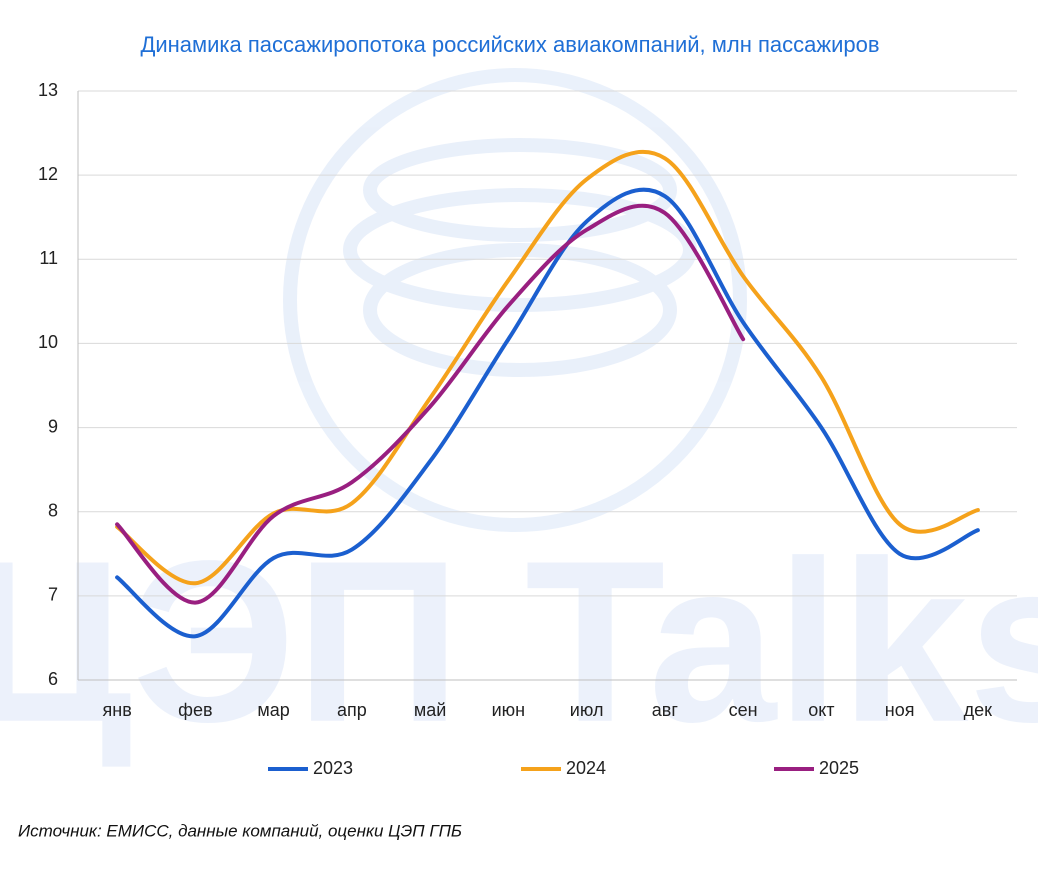  What do you see at coordinates (48, 258) in the screenshot?
I see `y-tick-label: 11` at bounding box center [48, 258].